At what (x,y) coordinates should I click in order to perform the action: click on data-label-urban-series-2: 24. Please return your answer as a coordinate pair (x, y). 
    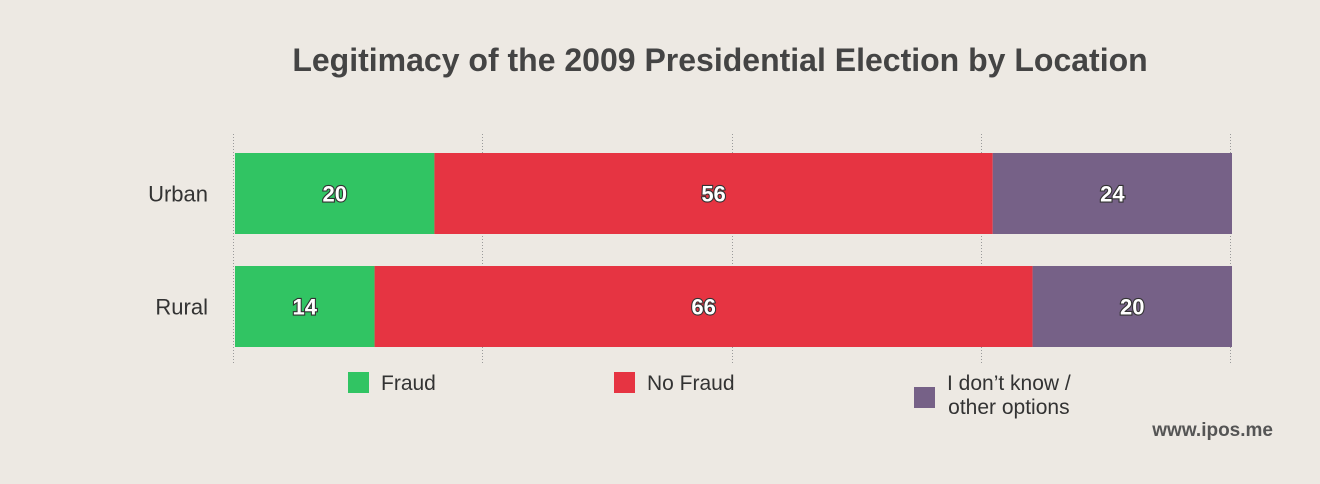
    Looking at the image, I should click on (1112, 194).